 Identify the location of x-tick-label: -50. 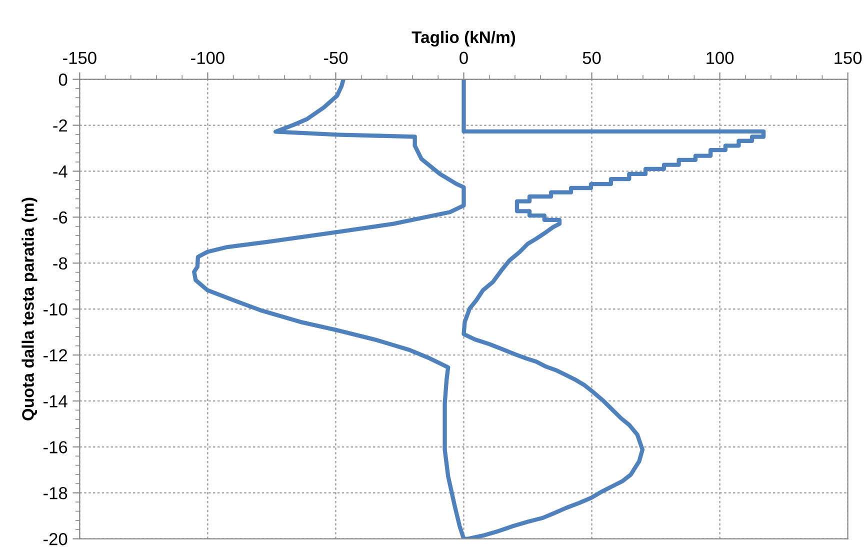
(336, 58).